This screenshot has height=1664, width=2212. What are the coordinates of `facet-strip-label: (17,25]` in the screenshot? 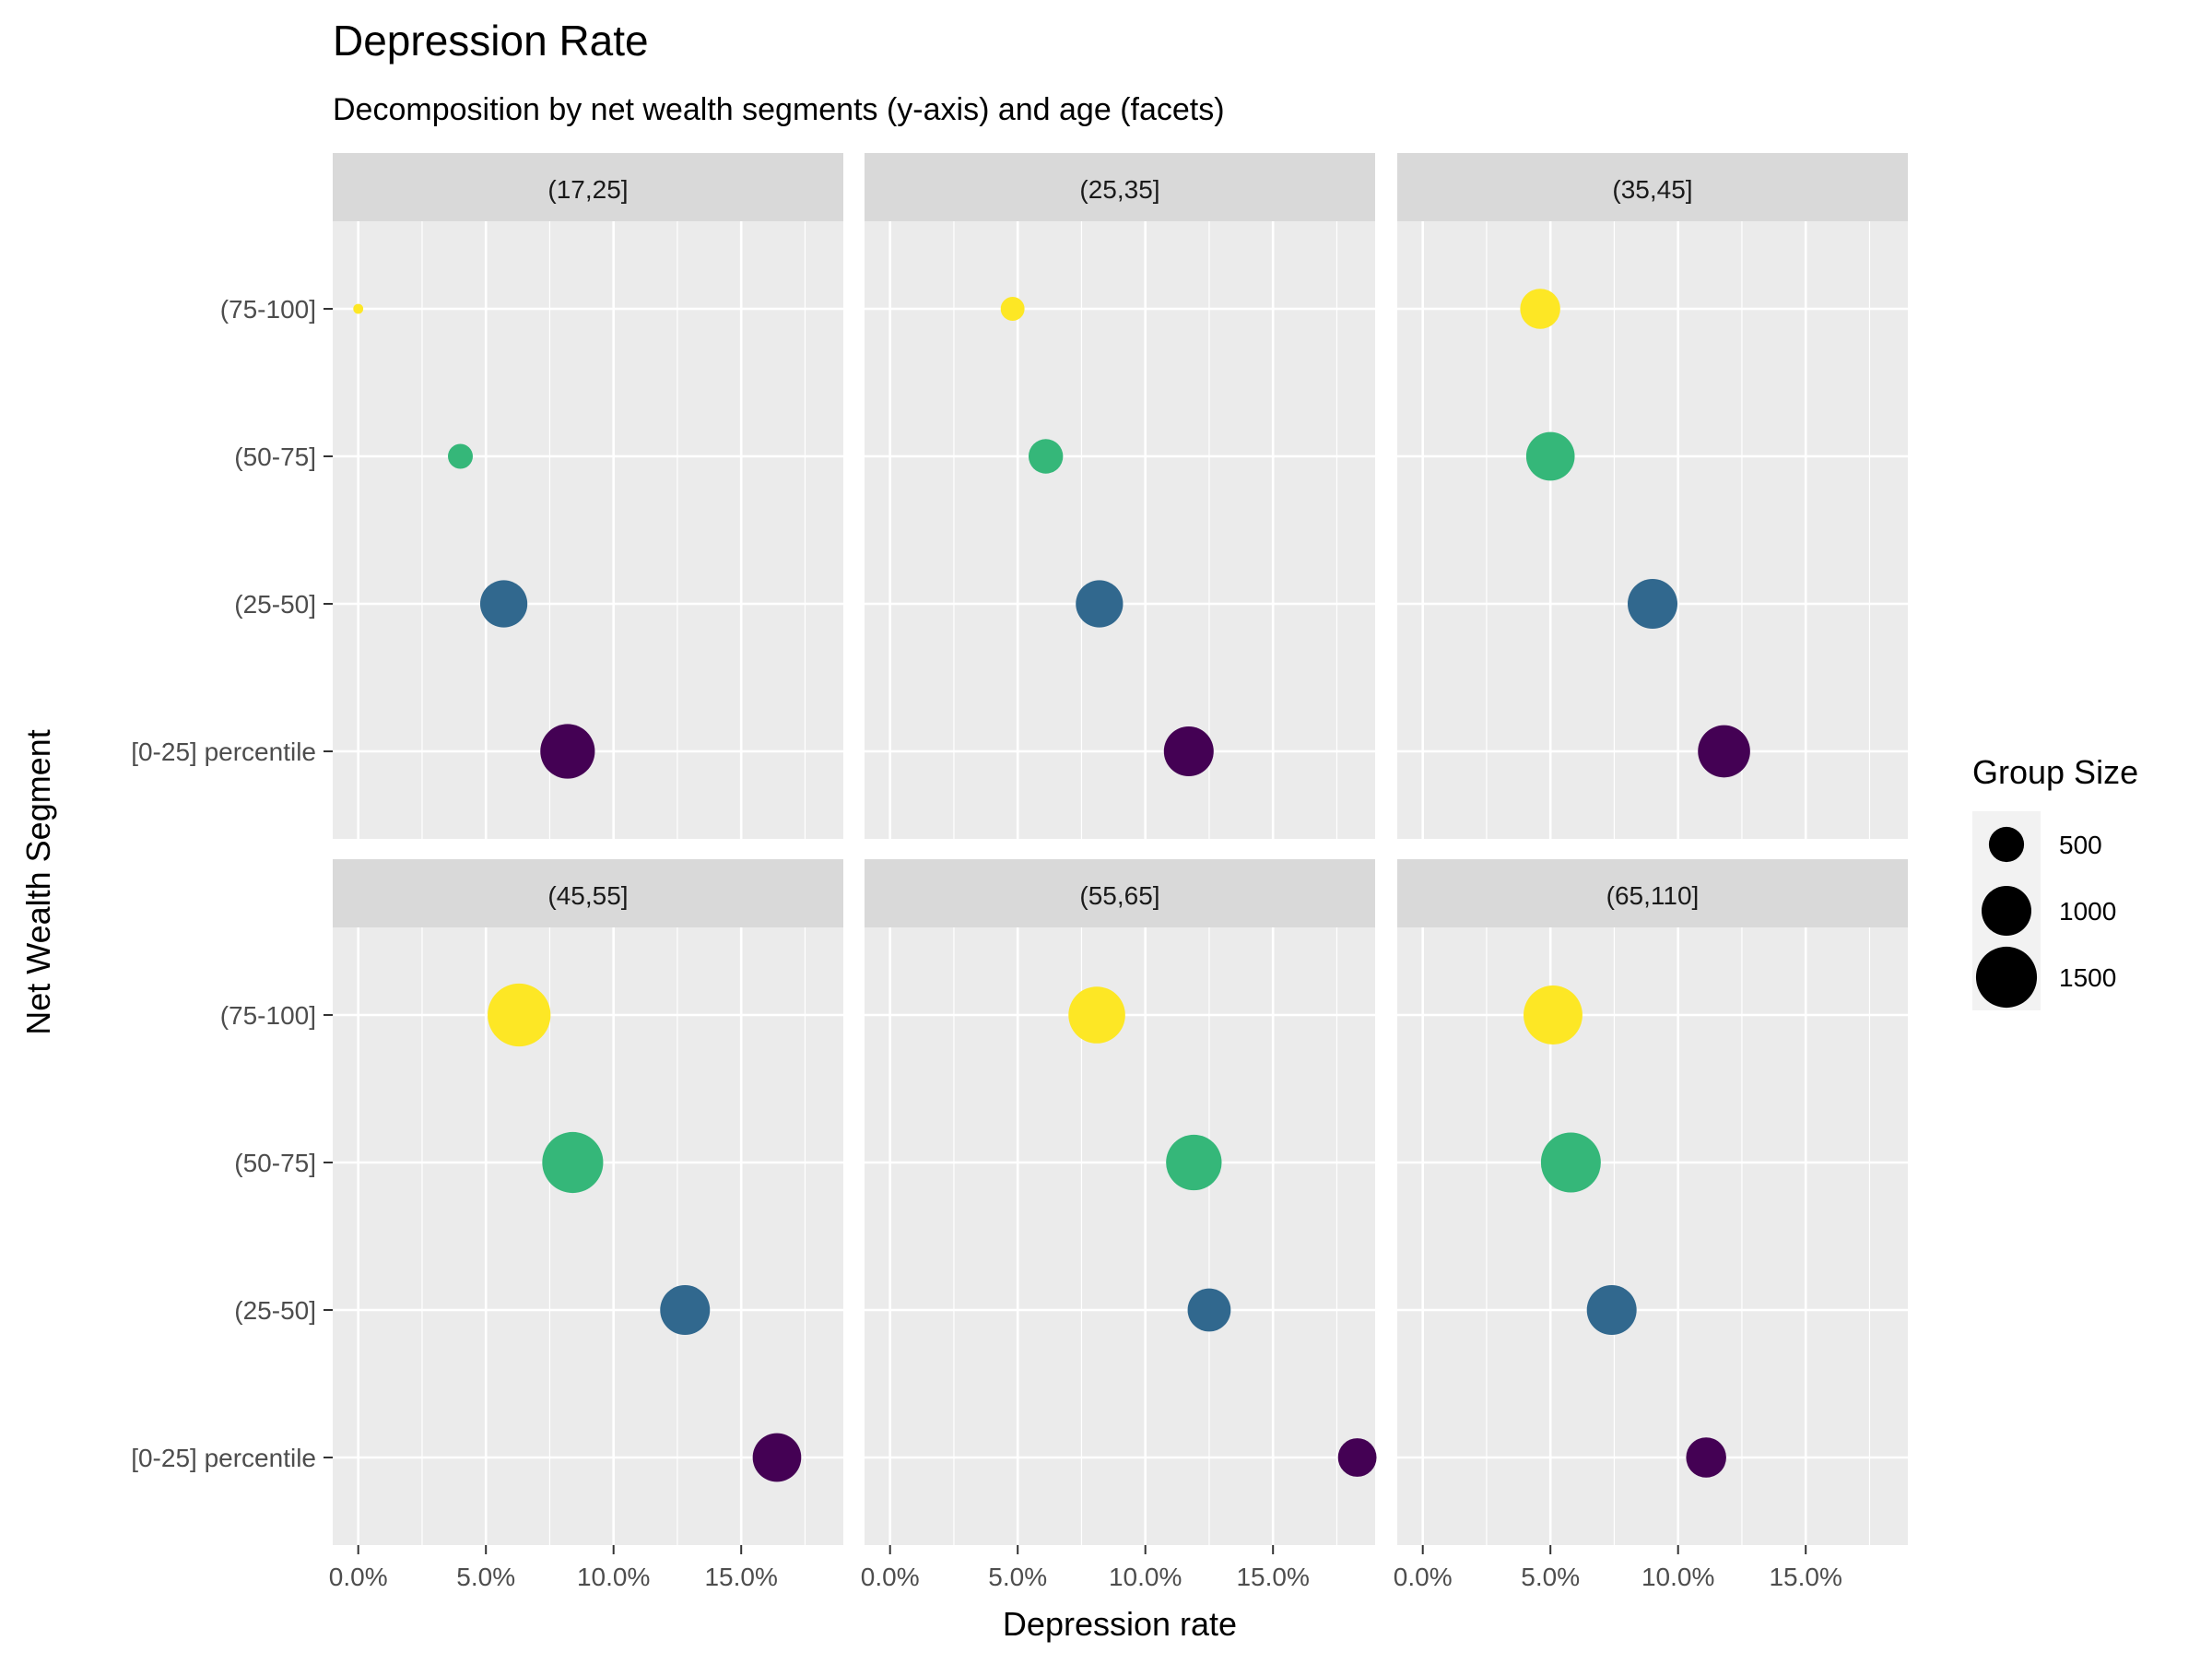 It's located at (587, 189).